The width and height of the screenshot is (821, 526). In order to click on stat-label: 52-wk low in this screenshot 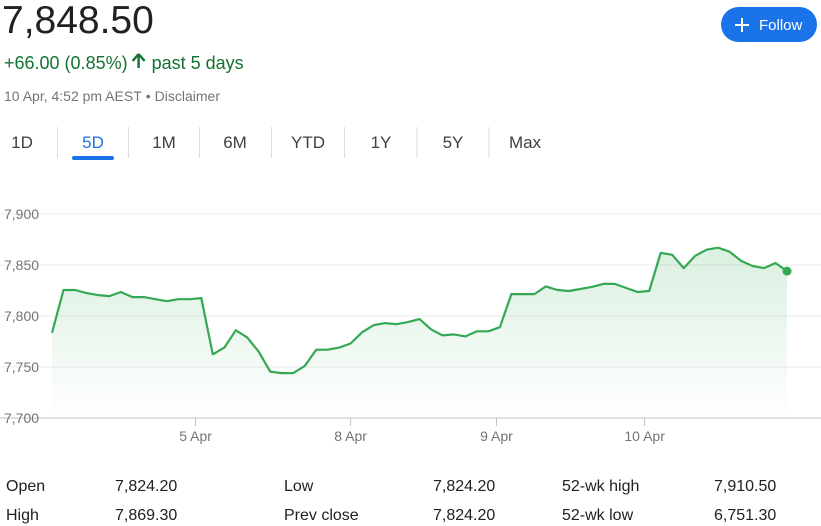, I will do `click(598, 515)`.